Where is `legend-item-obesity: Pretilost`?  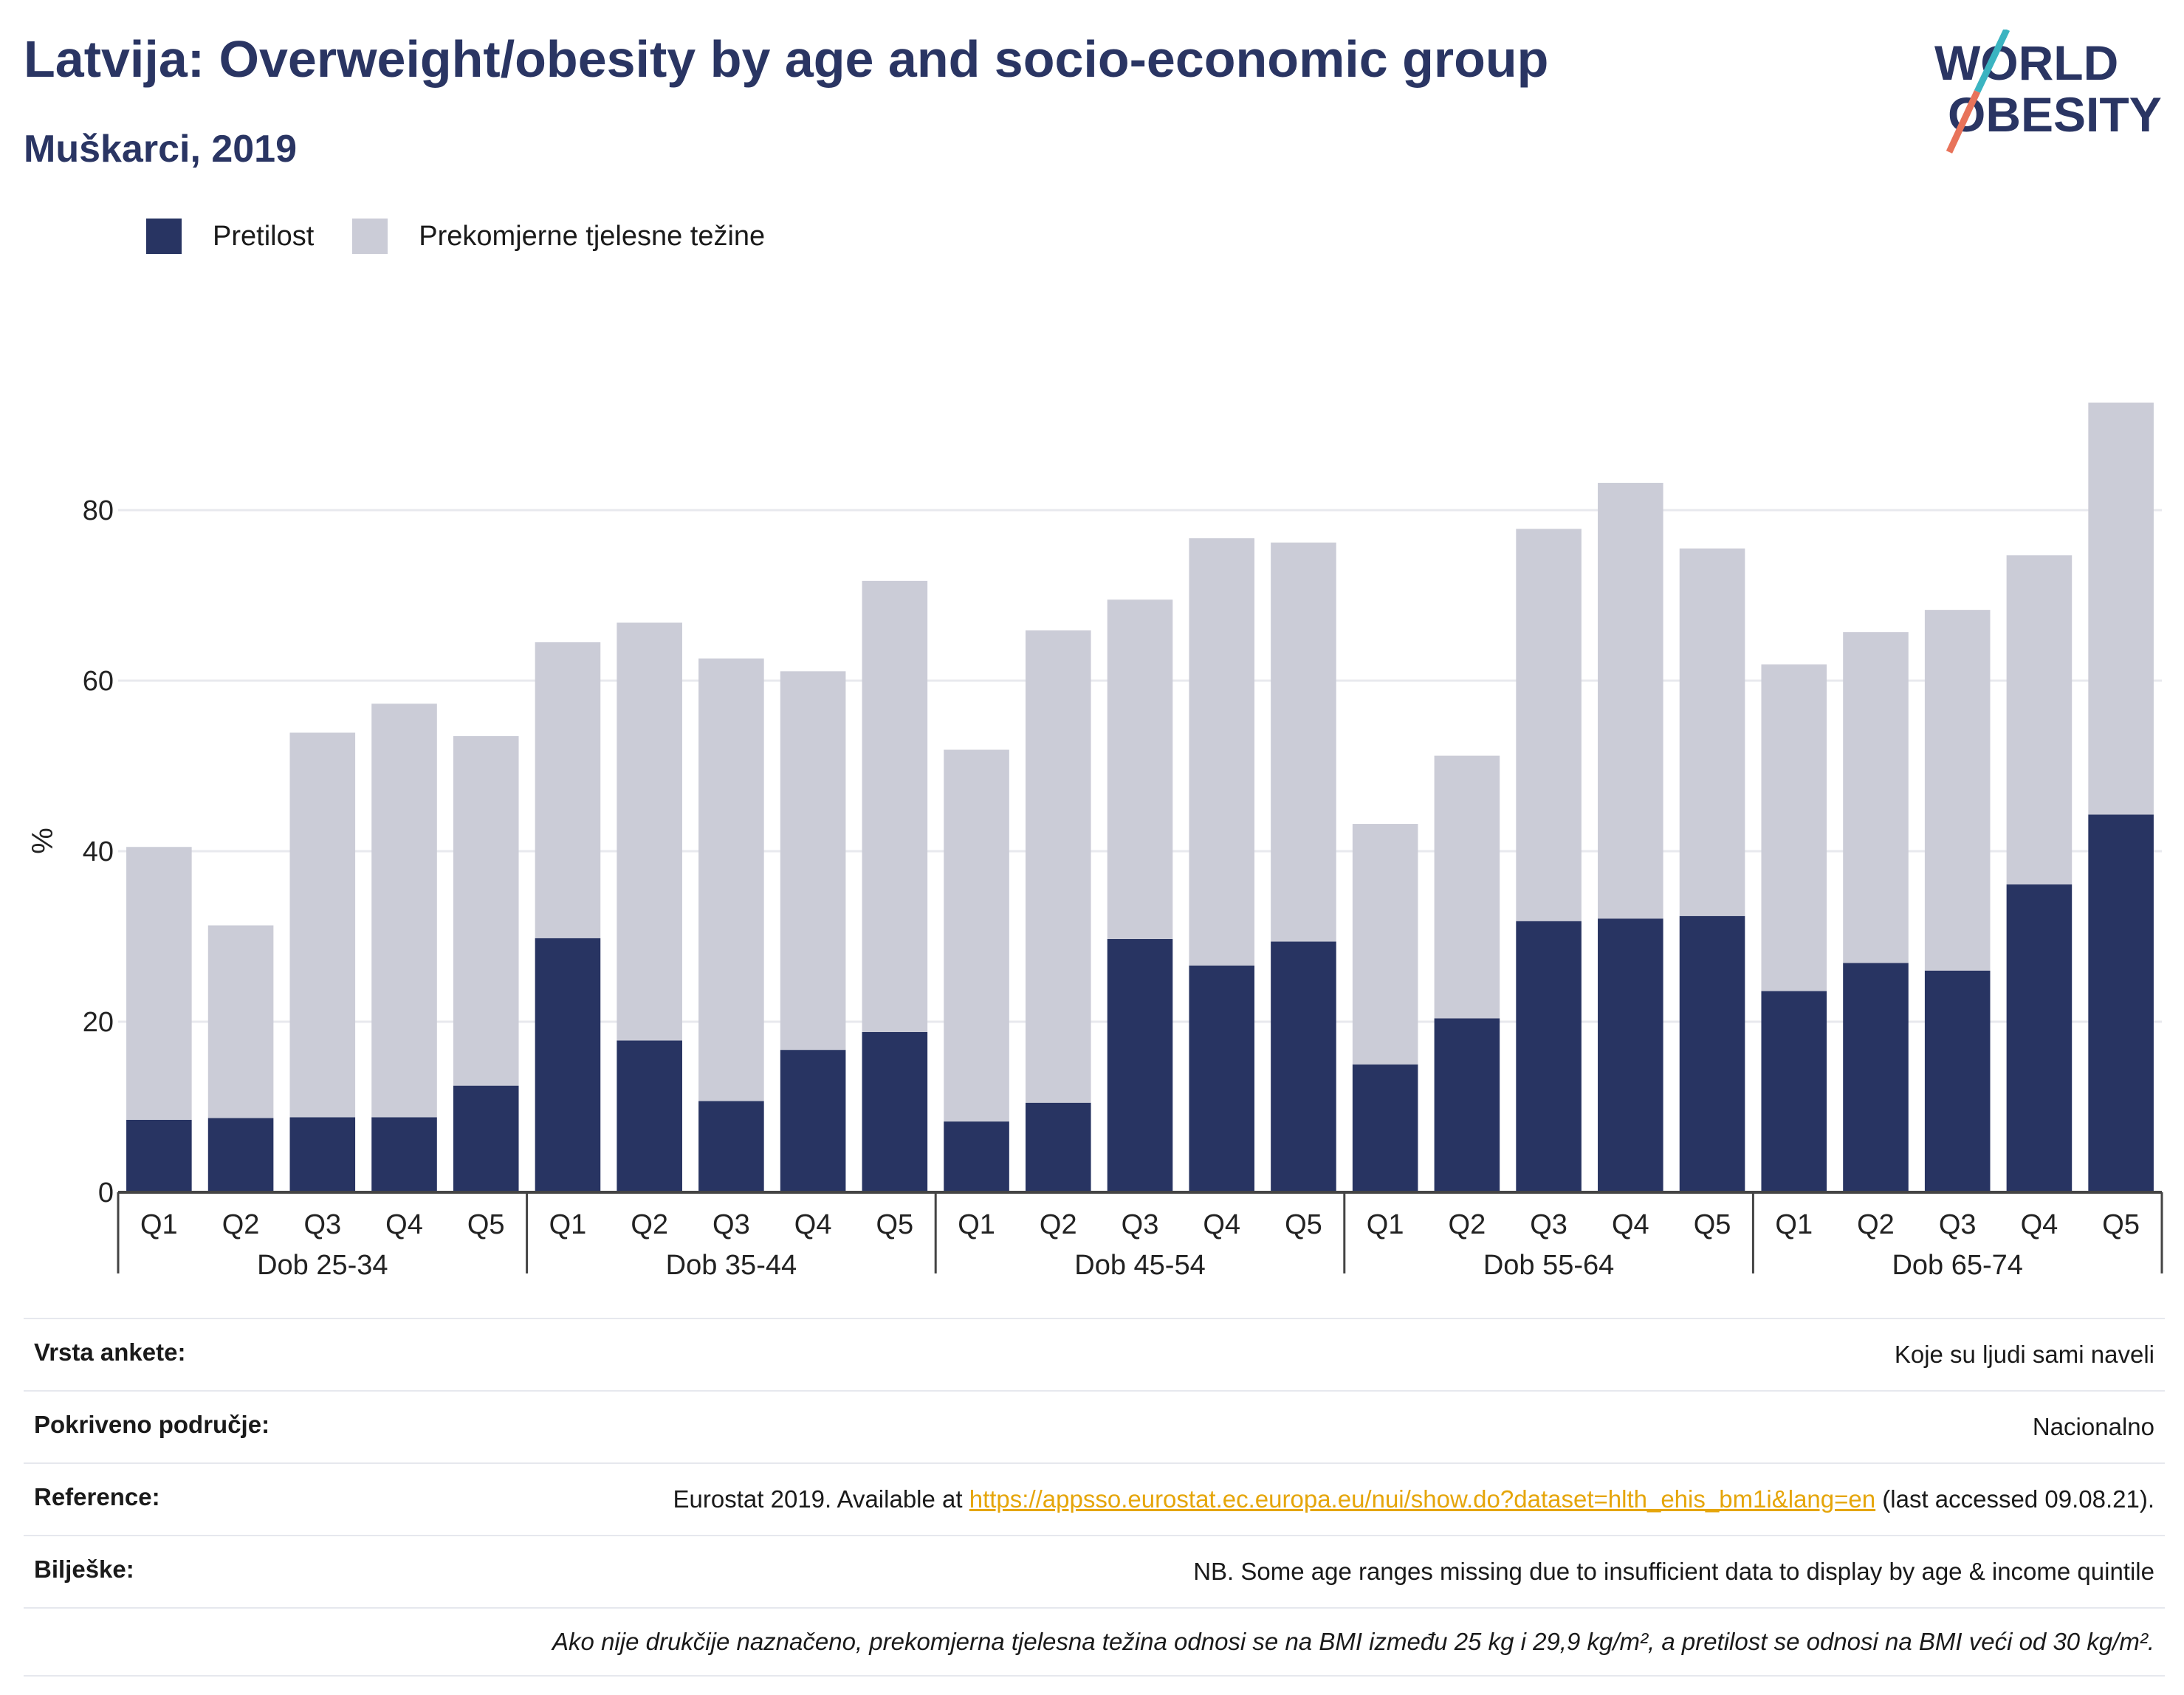 legend-item-obesity: Pretilost is located at coordinates (230, 237).